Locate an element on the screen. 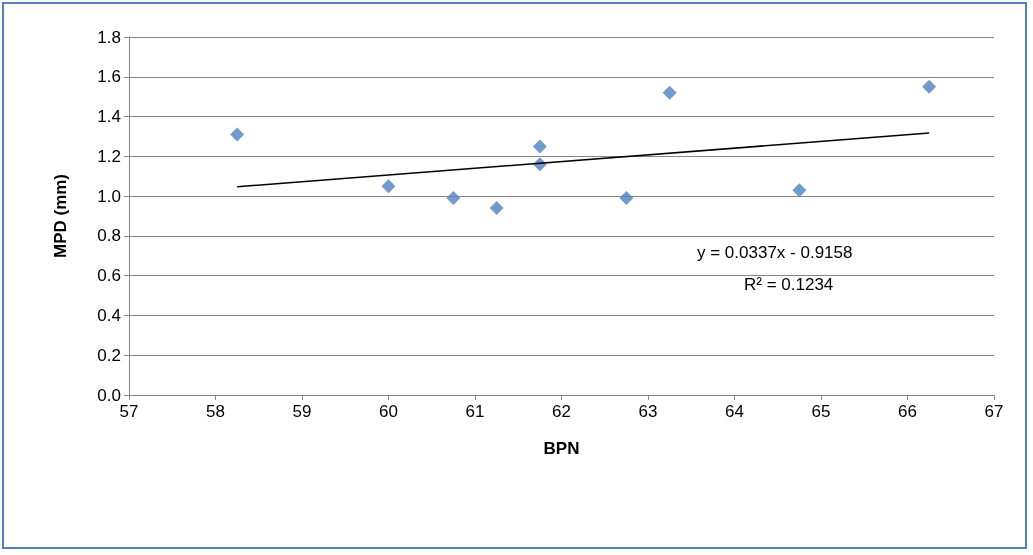 This screenshot has width=1033, height=555. annotation: y = 0.0337x - 0.9158 is located at coordinates (775, 252).